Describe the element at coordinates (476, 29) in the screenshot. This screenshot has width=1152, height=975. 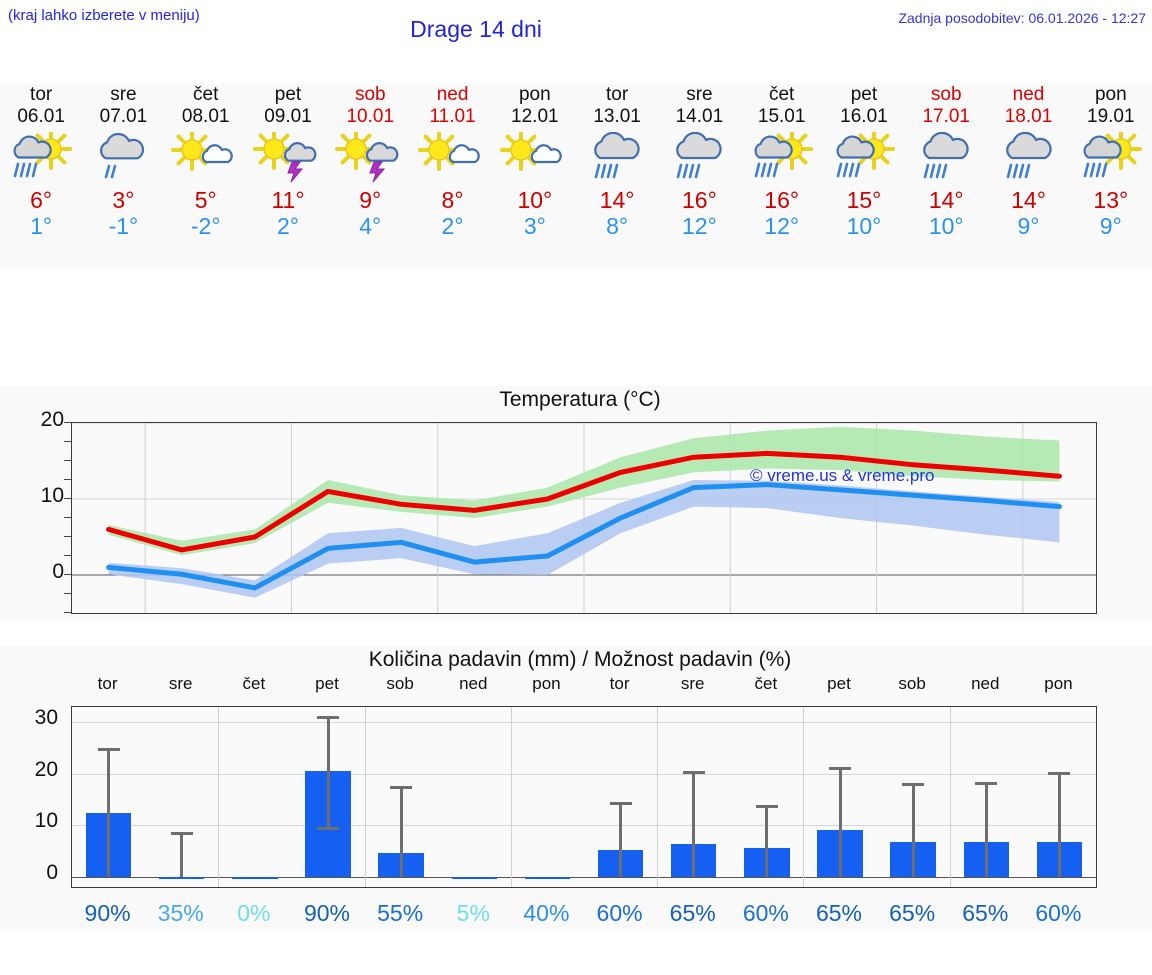
I see `page-title: Drage 14 dni` at that location.